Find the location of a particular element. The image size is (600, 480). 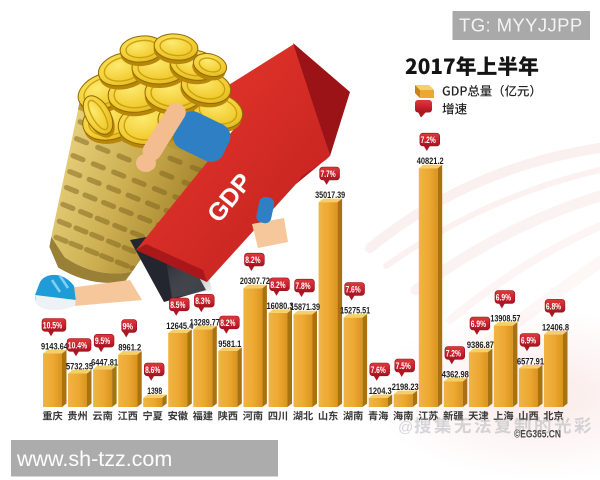

svg-text: 15871.39 is located at coordinates (305, 307).